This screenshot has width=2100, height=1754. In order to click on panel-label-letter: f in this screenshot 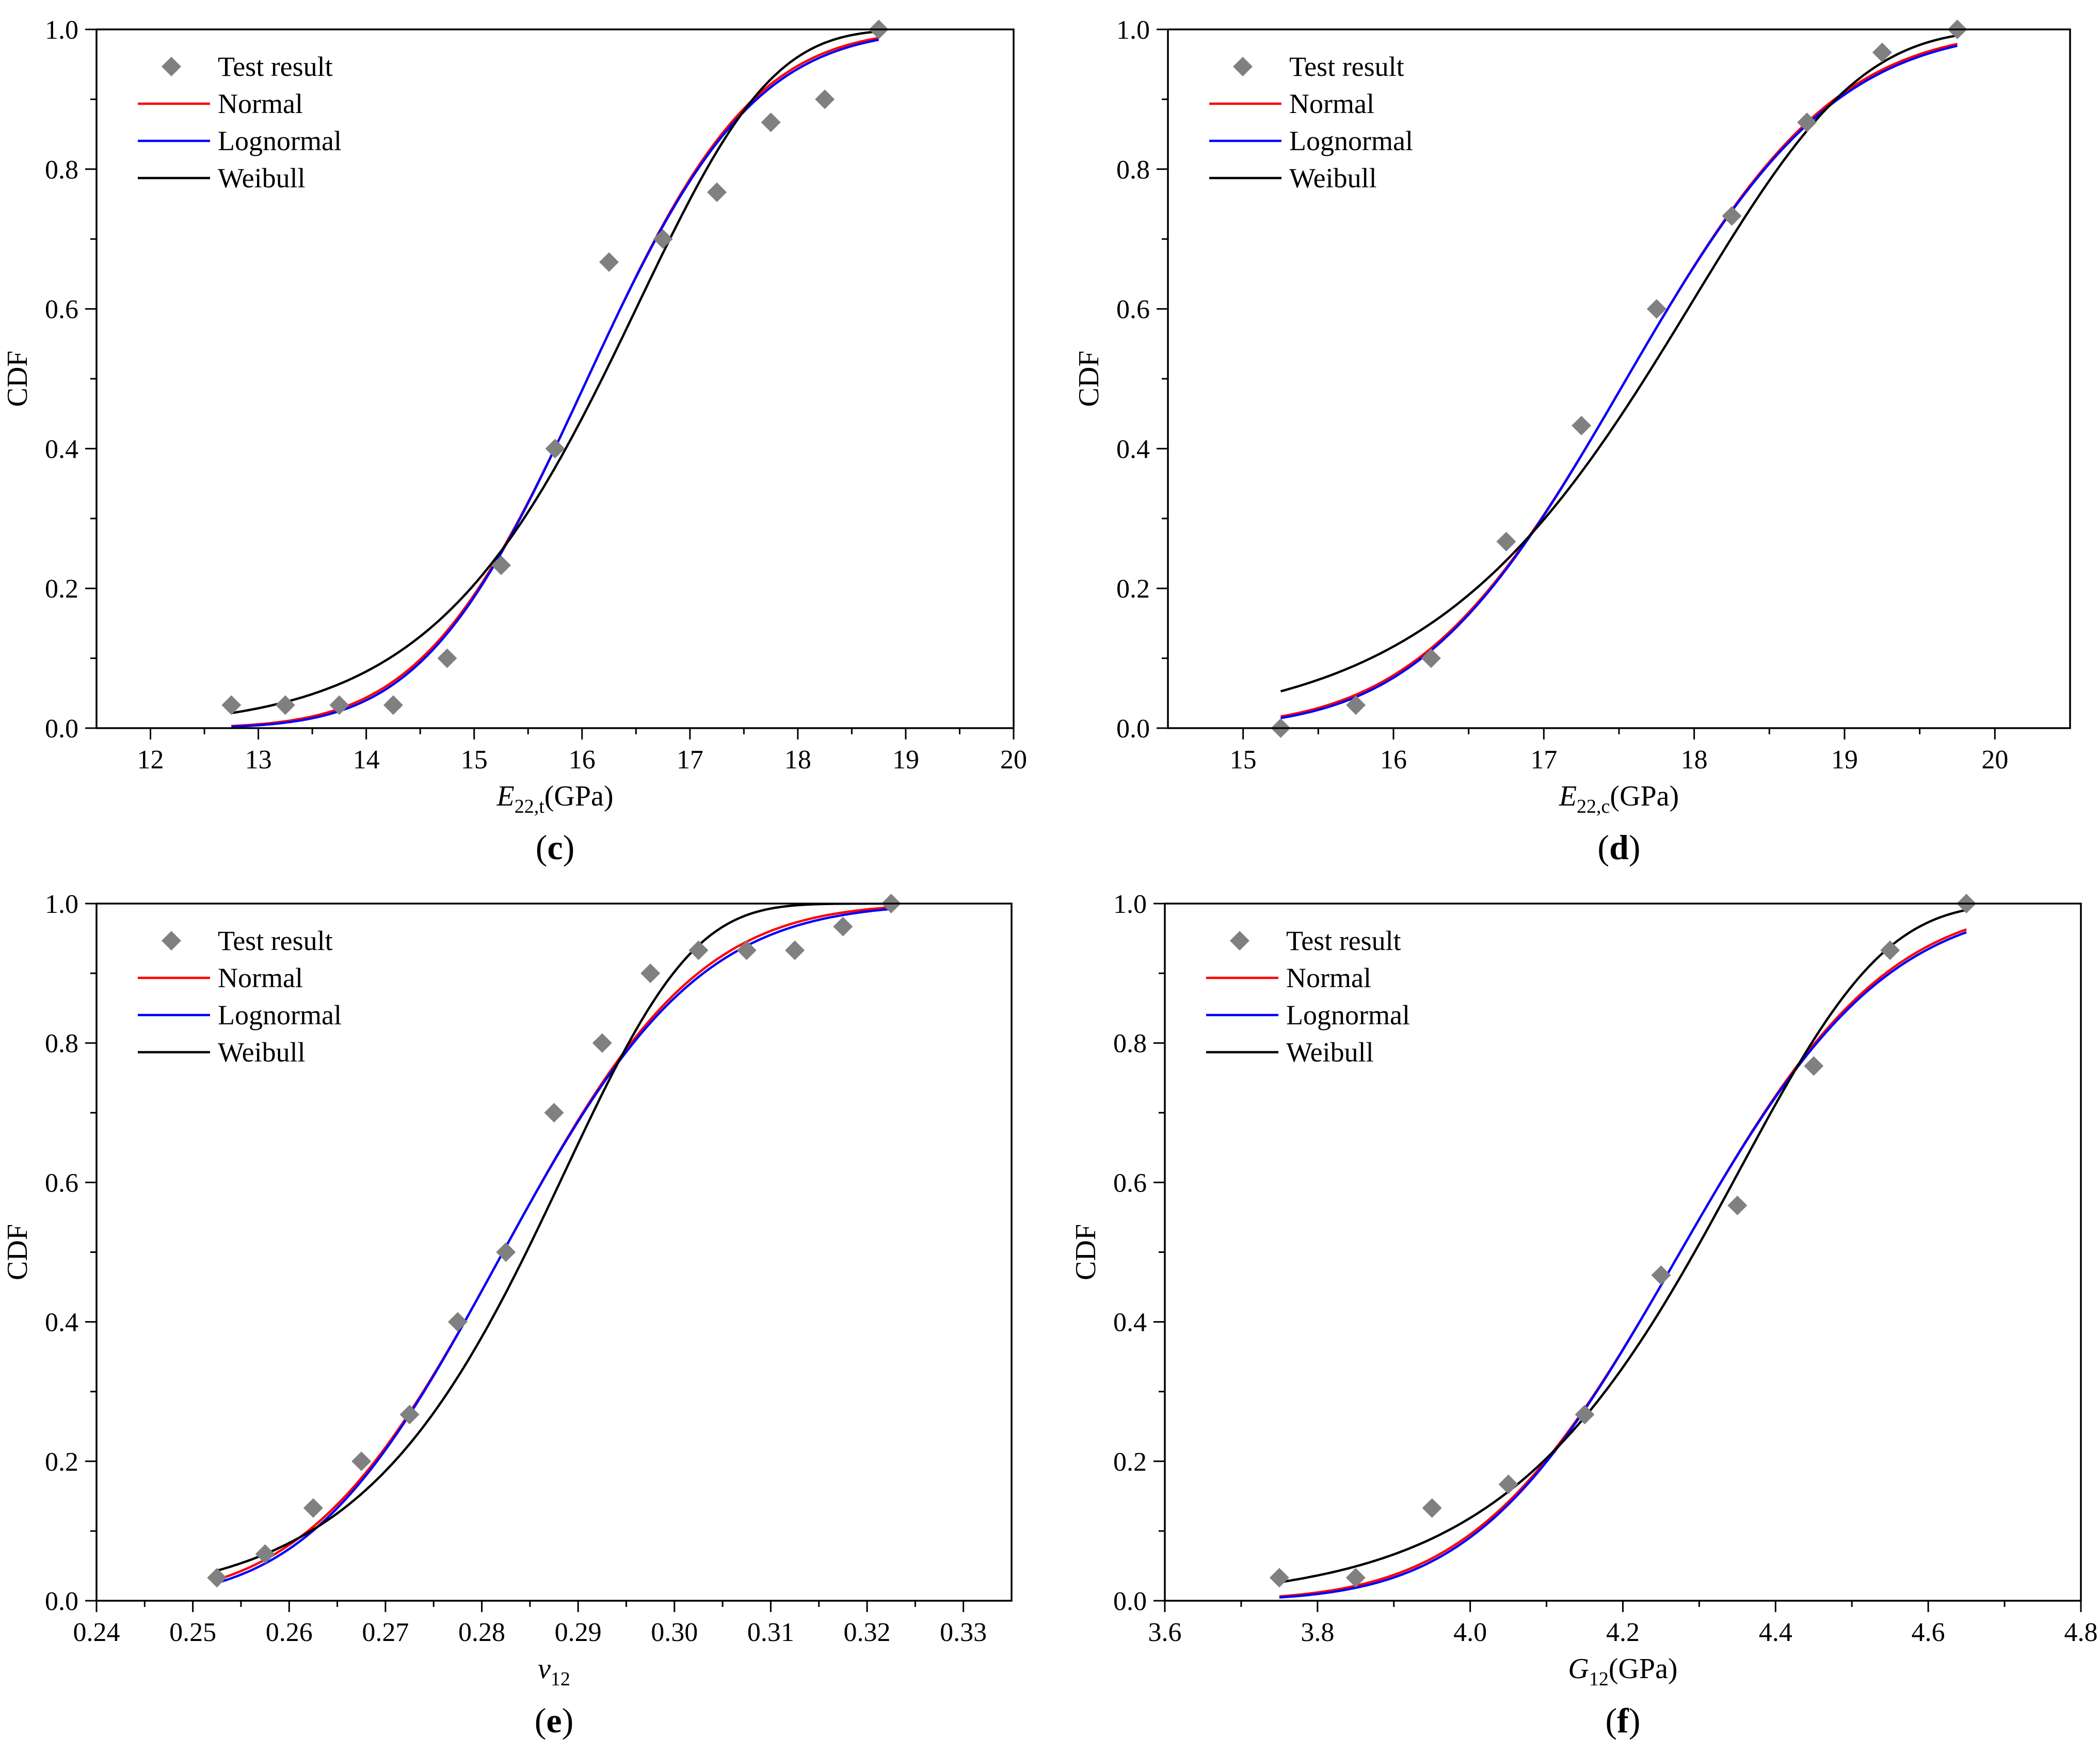, I will do `click(1623, 1720)`.